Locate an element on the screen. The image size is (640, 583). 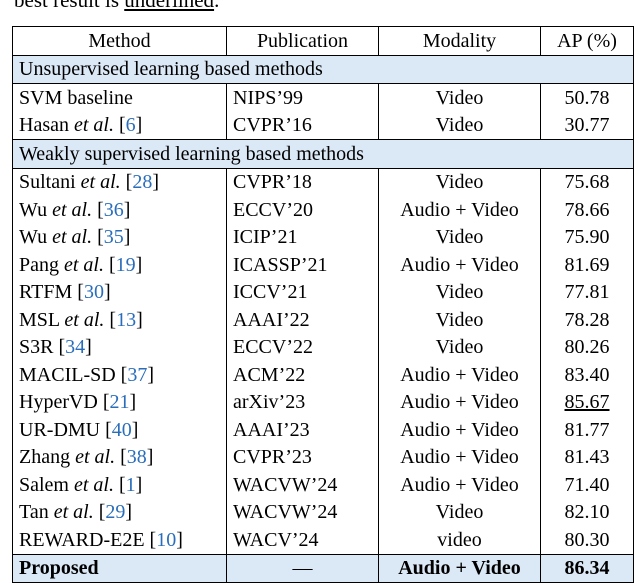
ap-cell: 80.30 is located at coordinates (587, 540).